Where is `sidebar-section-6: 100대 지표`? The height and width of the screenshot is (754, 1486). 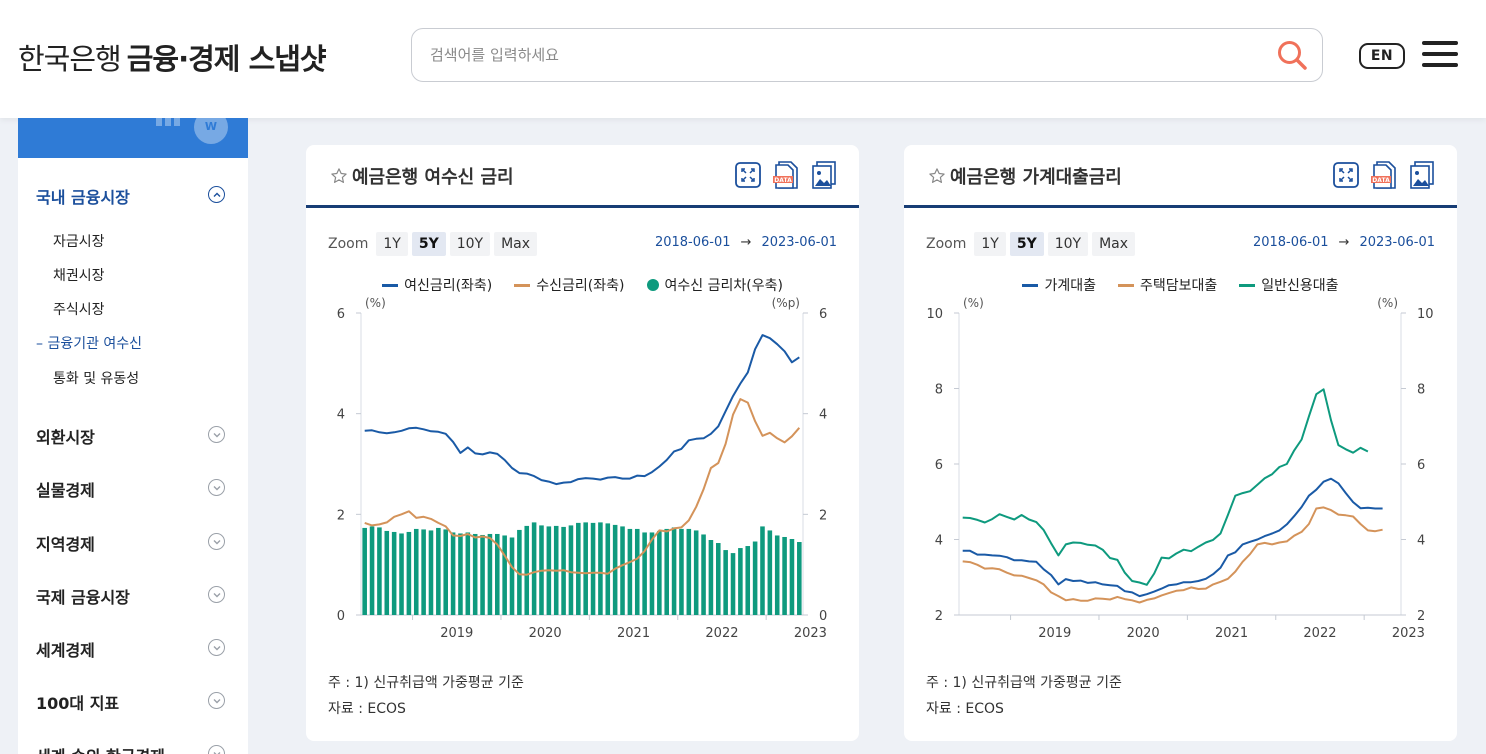
sidebar-section-6: 100대 지표 is located at coordinates (133, 702).